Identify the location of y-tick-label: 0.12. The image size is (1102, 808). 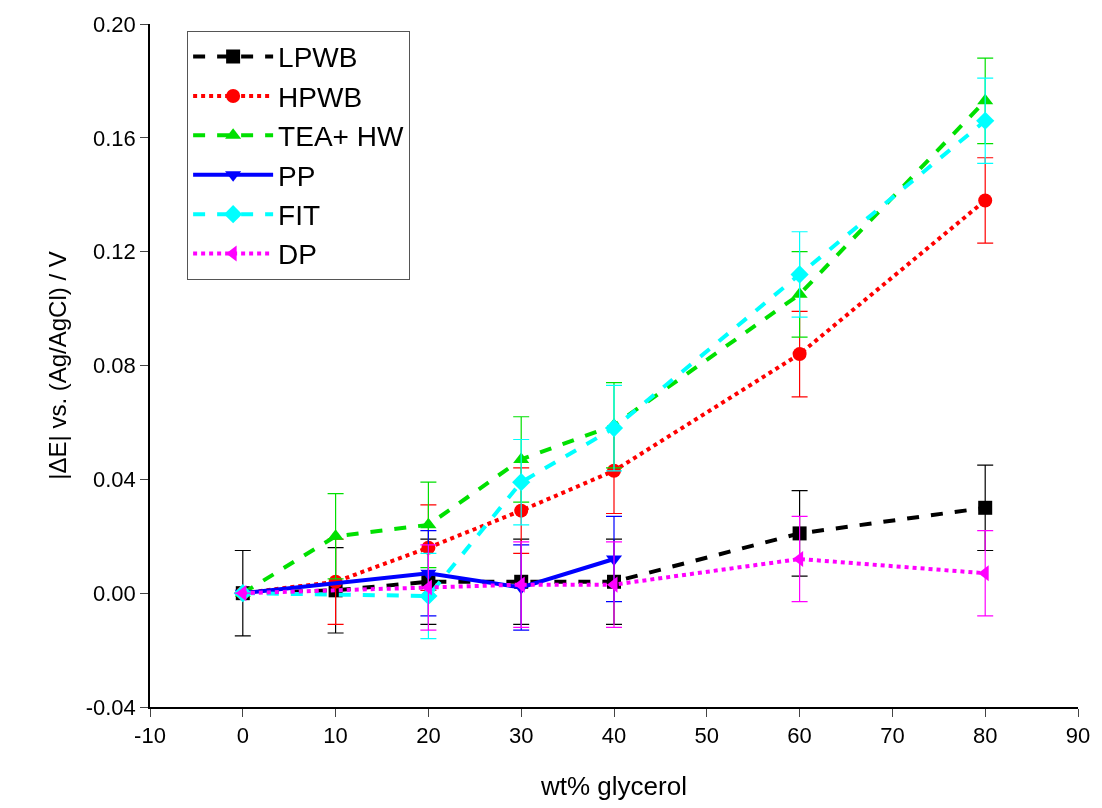
(114, 252).